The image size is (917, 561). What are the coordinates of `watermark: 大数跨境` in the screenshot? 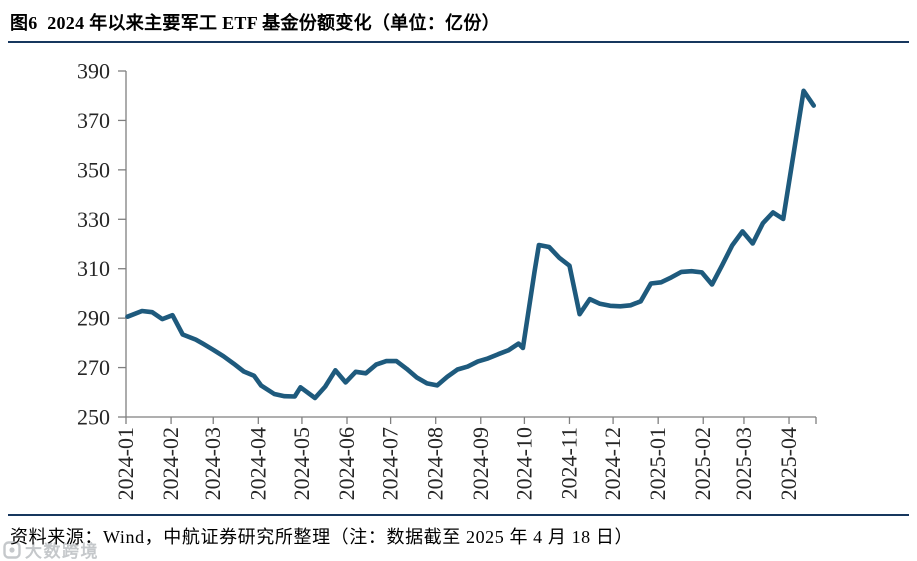 It's located at (51, 549).